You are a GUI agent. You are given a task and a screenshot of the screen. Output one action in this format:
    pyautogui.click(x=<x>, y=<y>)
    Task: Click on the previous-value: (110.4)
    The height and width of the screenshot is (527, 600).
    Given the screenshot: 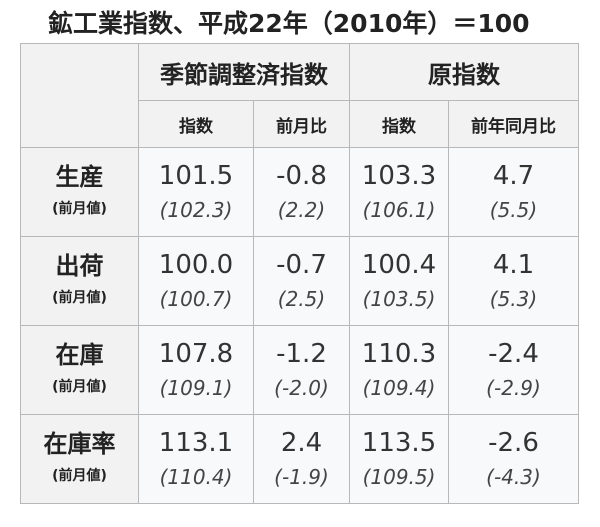 What is the action you would take?
    pyautogui.click(x=196, y=477)
    